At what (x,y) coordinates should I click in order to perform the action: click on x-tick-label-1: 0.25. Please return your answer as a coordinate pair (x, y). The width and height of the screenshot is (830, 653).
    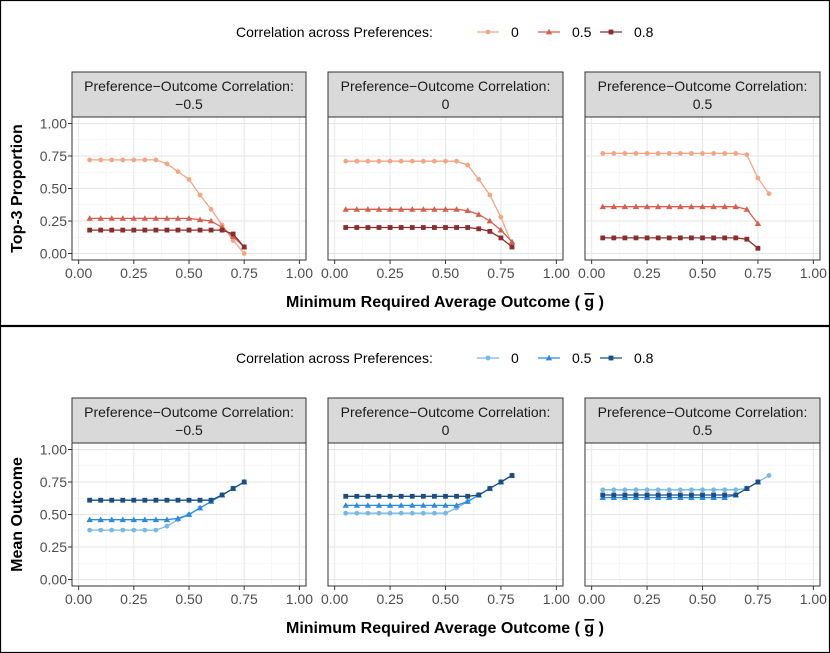
    Looking at the image, I should click on (133, 599).